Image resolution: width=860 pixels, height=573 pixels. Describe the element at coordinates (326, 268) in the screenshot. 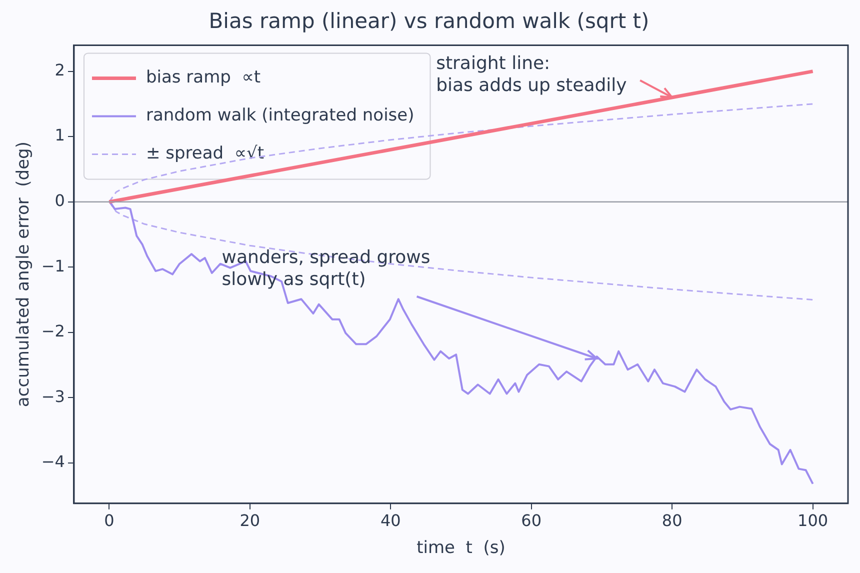

I see `annotation: wanders, spread grows slowly as sqrt(t)` at that location.